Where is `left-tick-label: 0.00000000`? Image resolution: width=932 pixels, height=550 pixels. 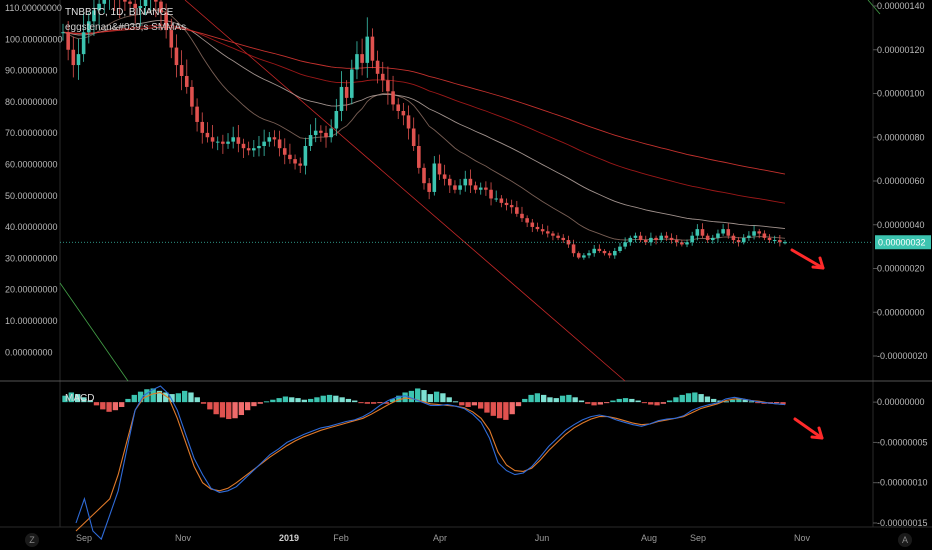
left-tick-label: 0.00000000 is located at coordinates (29, 352).